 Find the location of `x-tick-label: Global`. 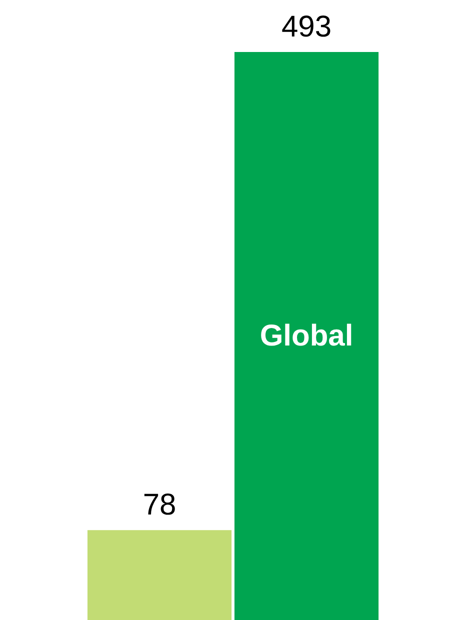

x-tick-label: Global is located at coordinates (307, 336).